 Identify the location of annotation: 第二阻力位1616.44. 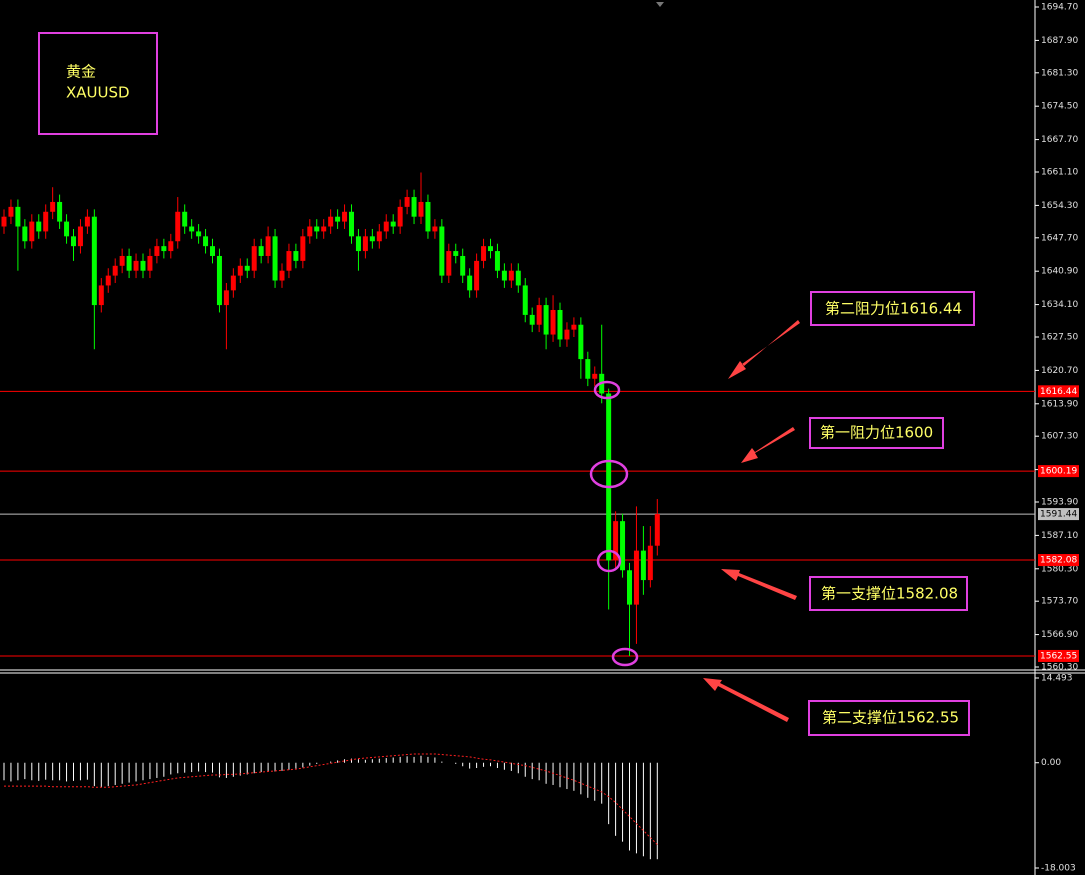
(893, 309).